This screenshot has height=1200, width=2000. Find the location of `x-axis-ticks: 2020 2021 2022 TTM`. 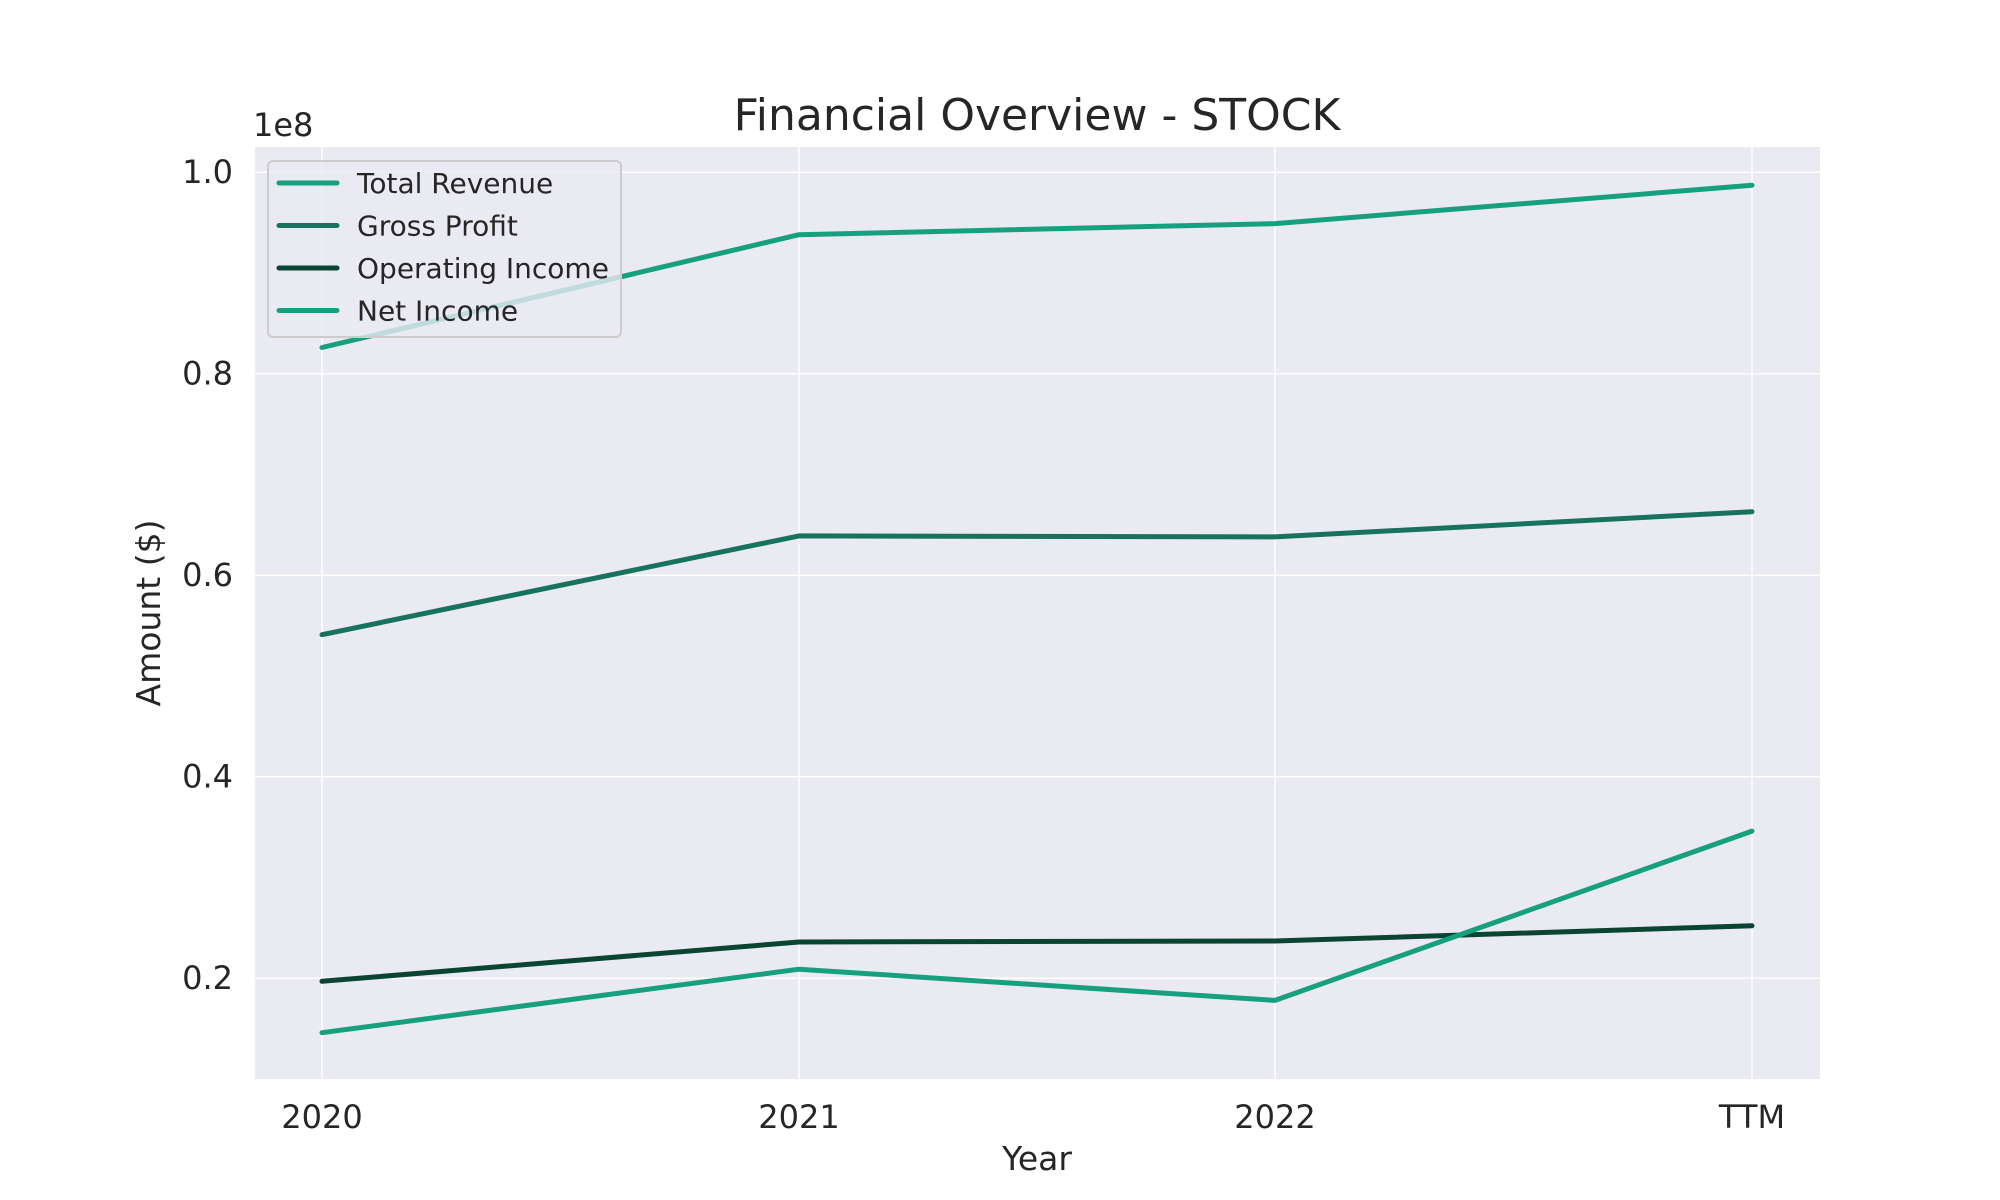

x-axis-ticks: 2020 2021 2022 TTM is located at coordinates (1033, 1117).